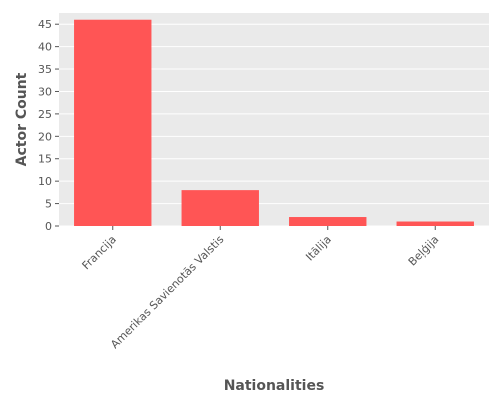 Image resolution: width=500 pixels, height=400 pixels. Describe the element at coordinates (99, 252) in the screenshot. I see `x-tick-label-0: Francija` at that location.